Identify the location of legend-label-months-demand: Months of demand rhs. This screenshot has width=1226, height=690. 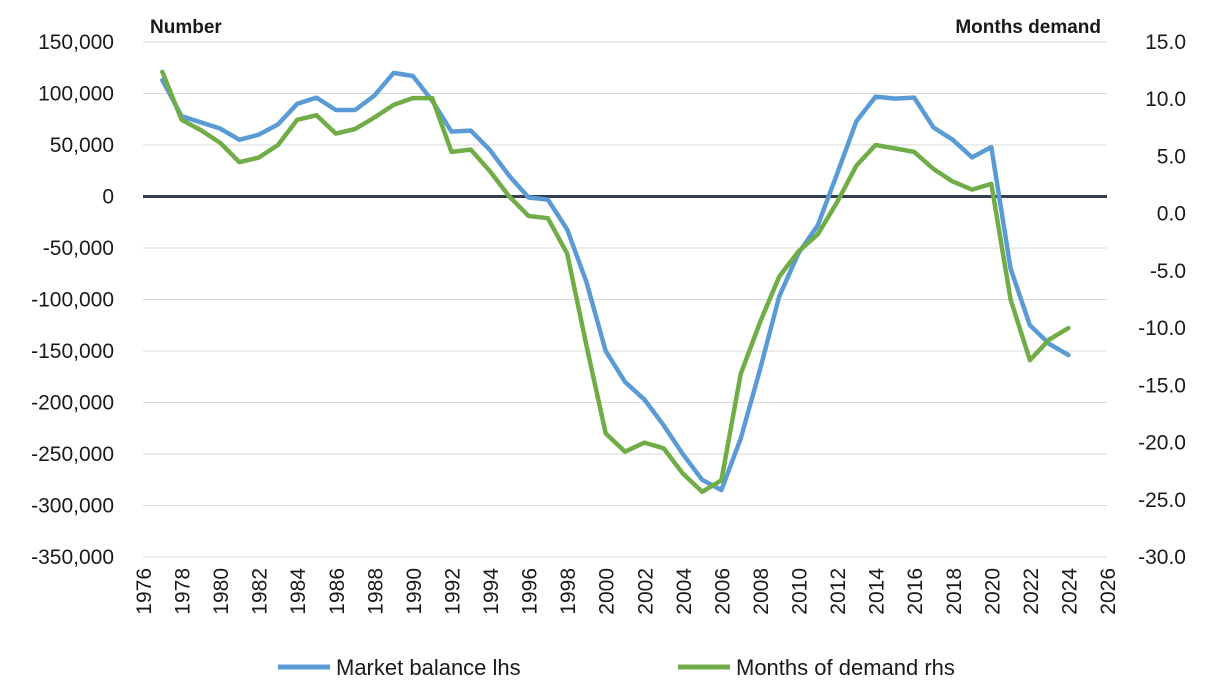
(845, 667).